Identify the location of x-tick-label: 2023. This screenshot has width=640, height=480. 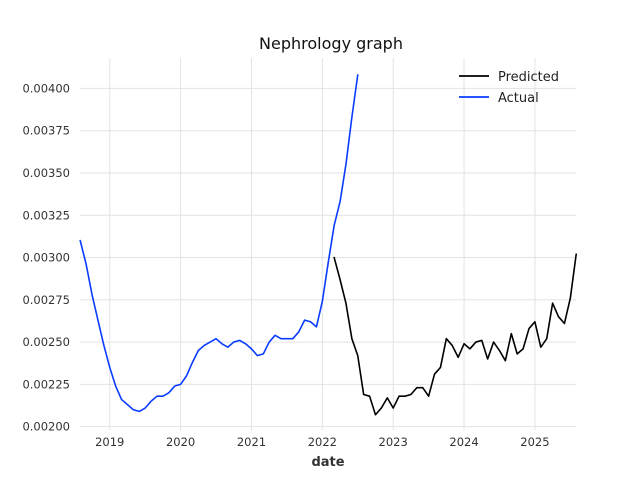
(393, 442).